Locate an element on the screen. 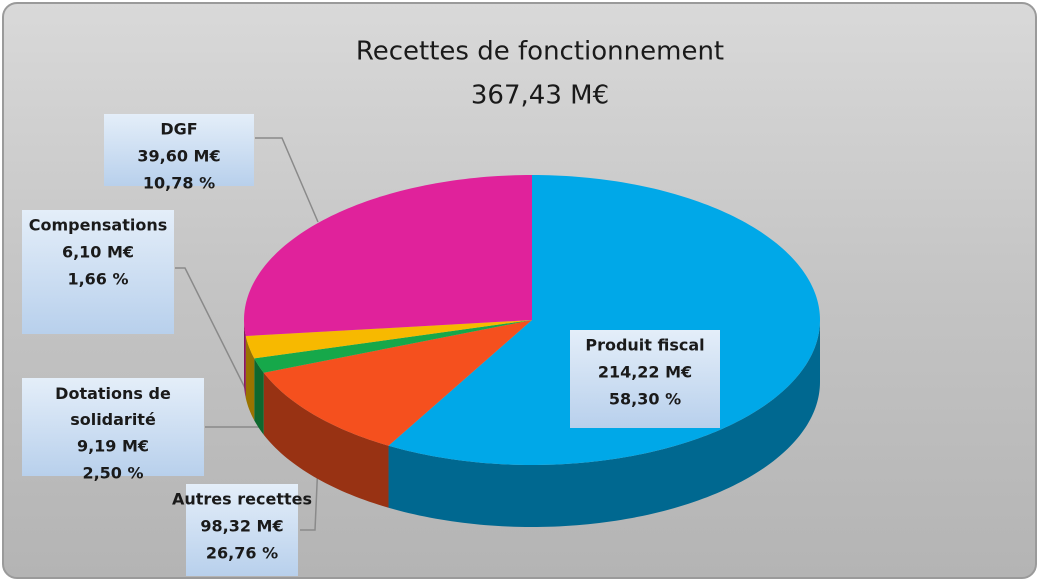 The height and width of the screenshot is (581, 1039). category-label: Autres recettes is located at coordinates (242, 499).